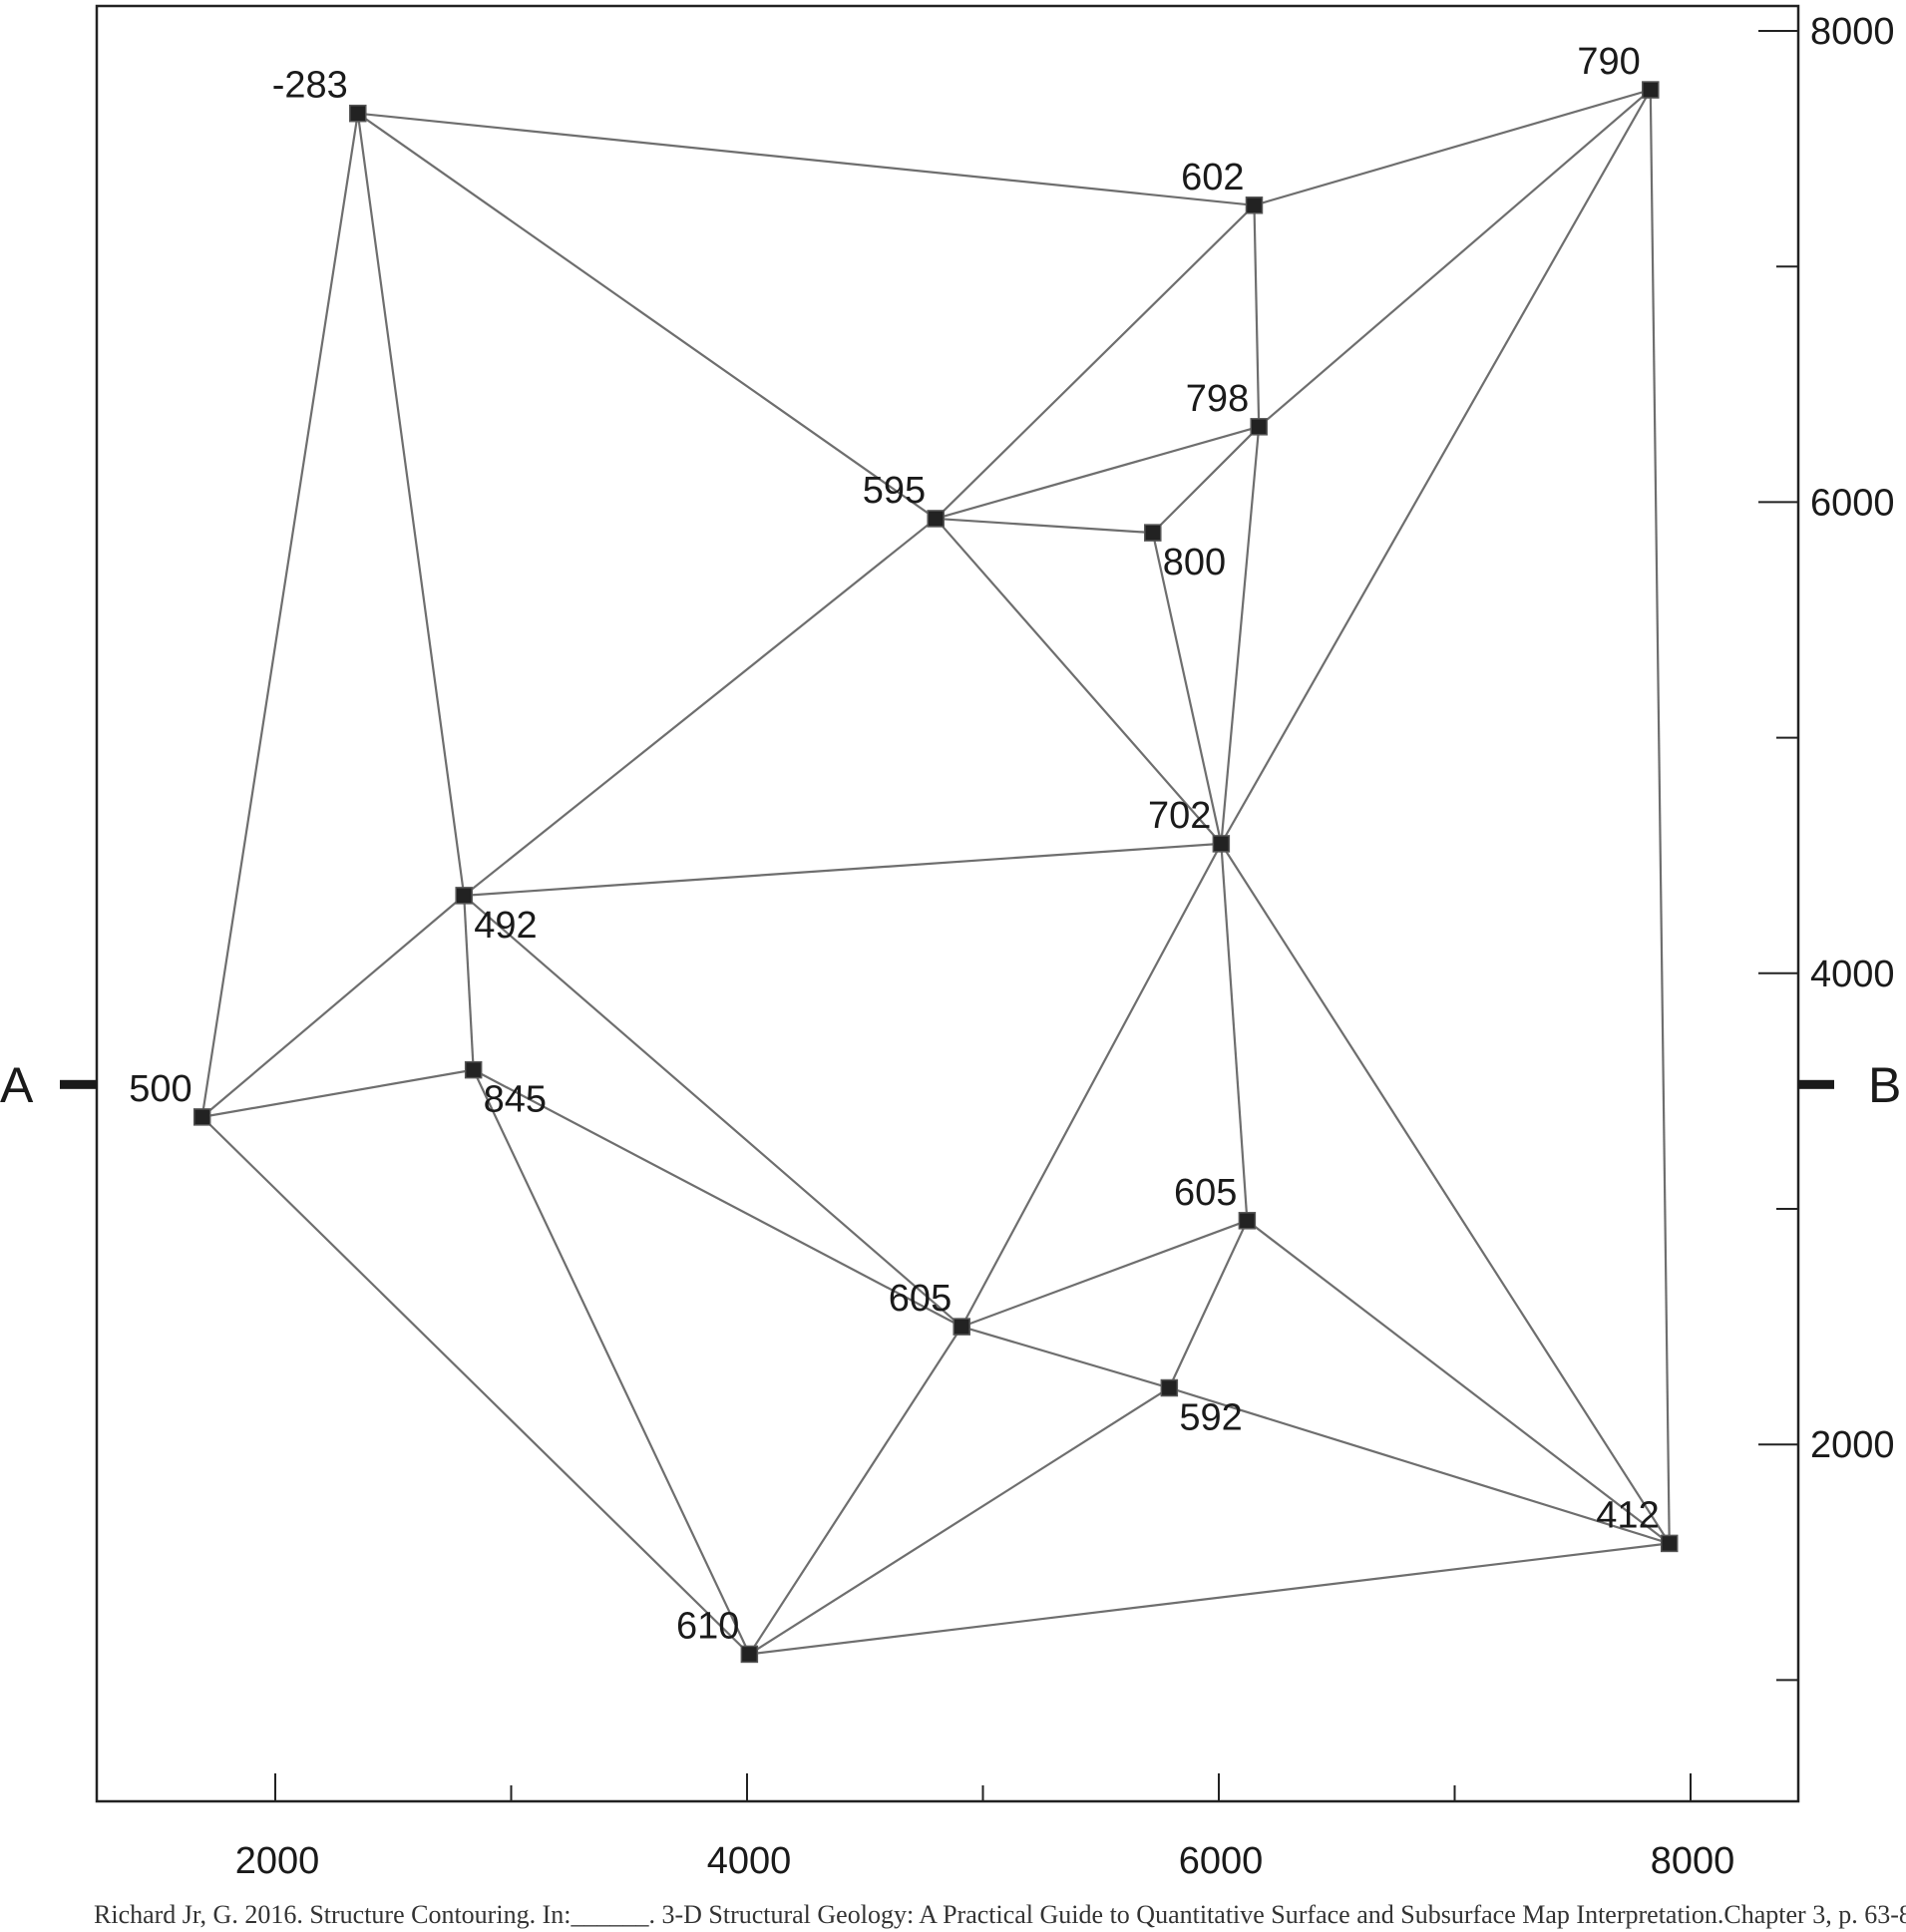 This screenshot has width=1906, height=1932. I want to click on network-edge-w13-w14, so click(1420, 1466).